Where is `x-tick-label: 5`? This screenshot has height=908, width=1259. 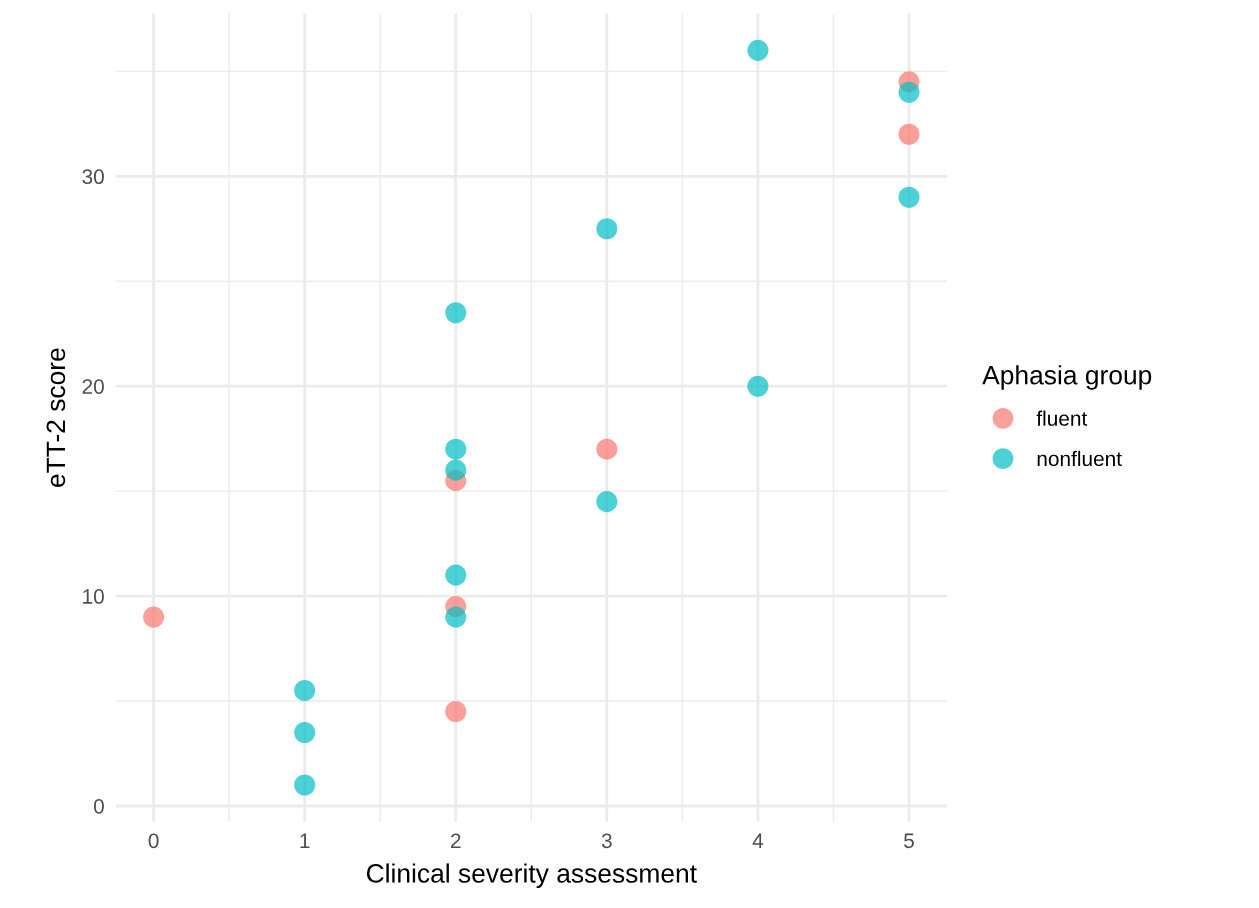 x-tick-label: 5 is located at coordinates (909, 841).